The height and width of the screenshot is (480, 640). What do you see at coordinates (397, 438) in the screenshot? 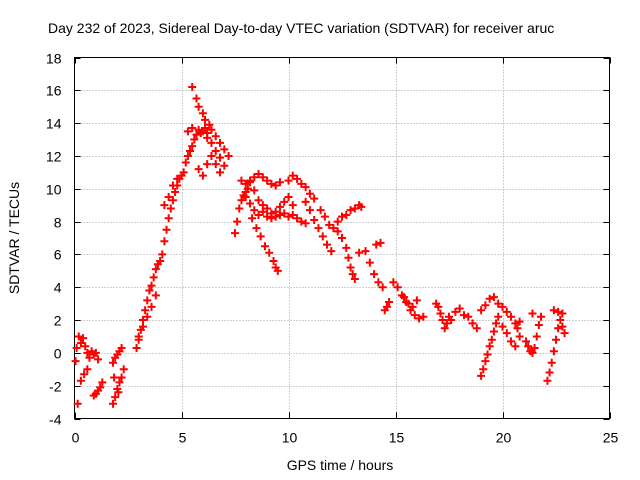
I see `x-tick-label: 15` at bounding box center [397, 438].